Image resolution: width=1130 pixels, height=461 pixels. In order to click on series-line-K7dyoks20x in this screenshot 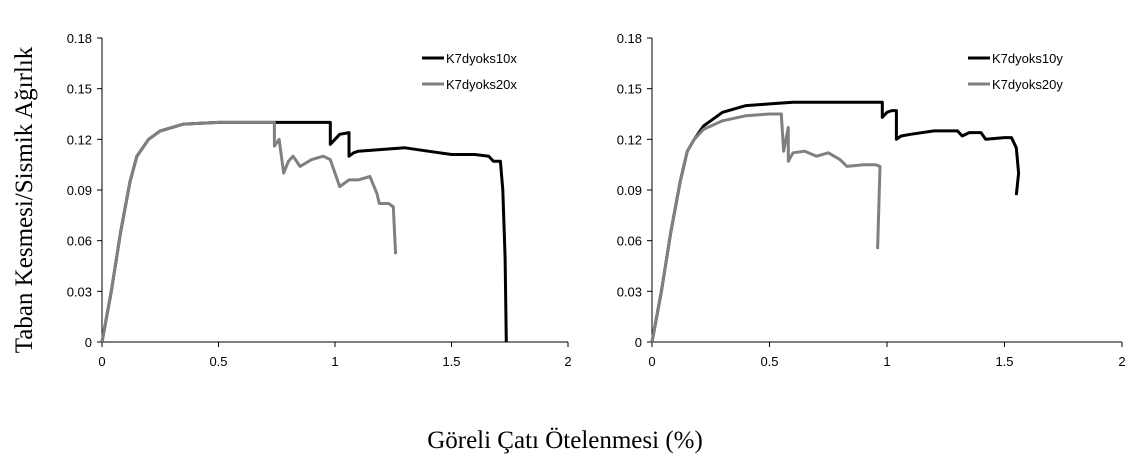, I will do `click(249, 231)`.